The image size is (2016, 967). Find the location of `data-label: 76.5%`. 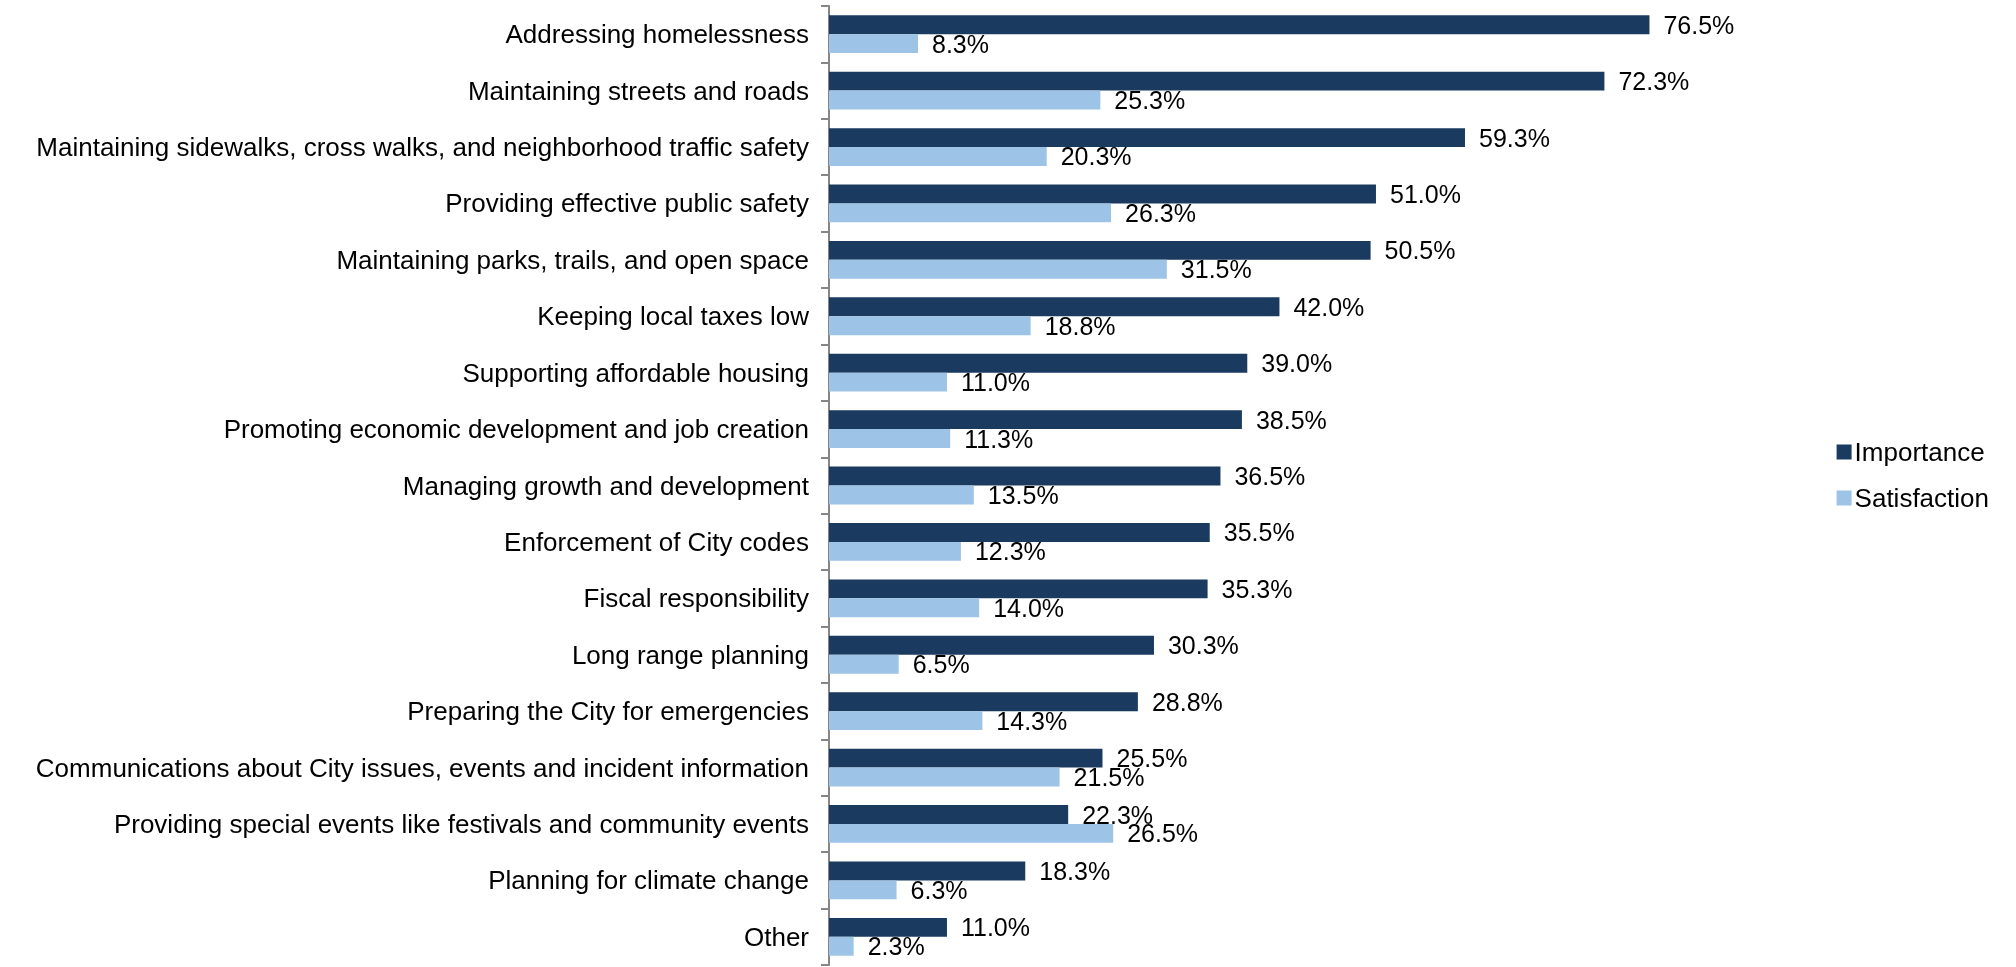

data-label: 76.5% is located at coordinates (1699, 24).